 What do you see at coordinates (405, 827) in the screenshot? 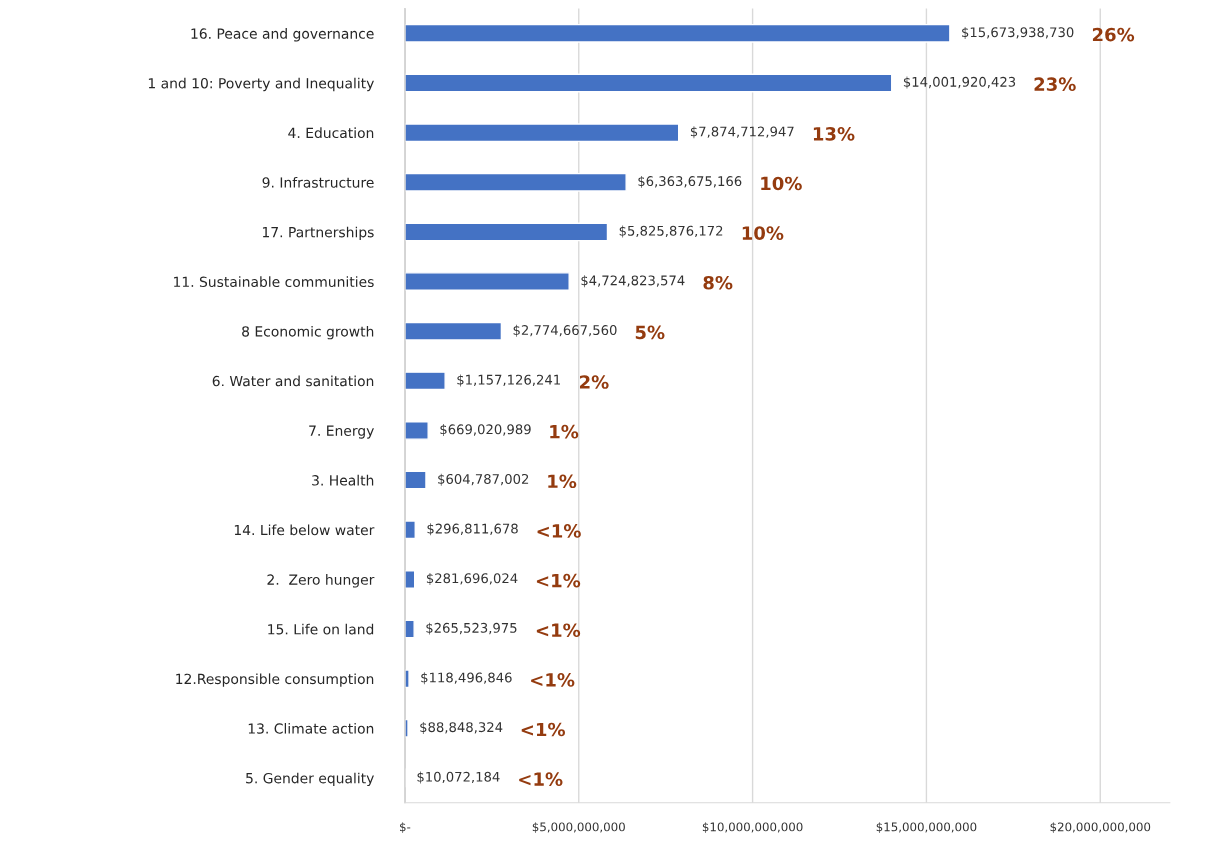
I see `x-tick-label: $-` at bounding box center [405, 827].